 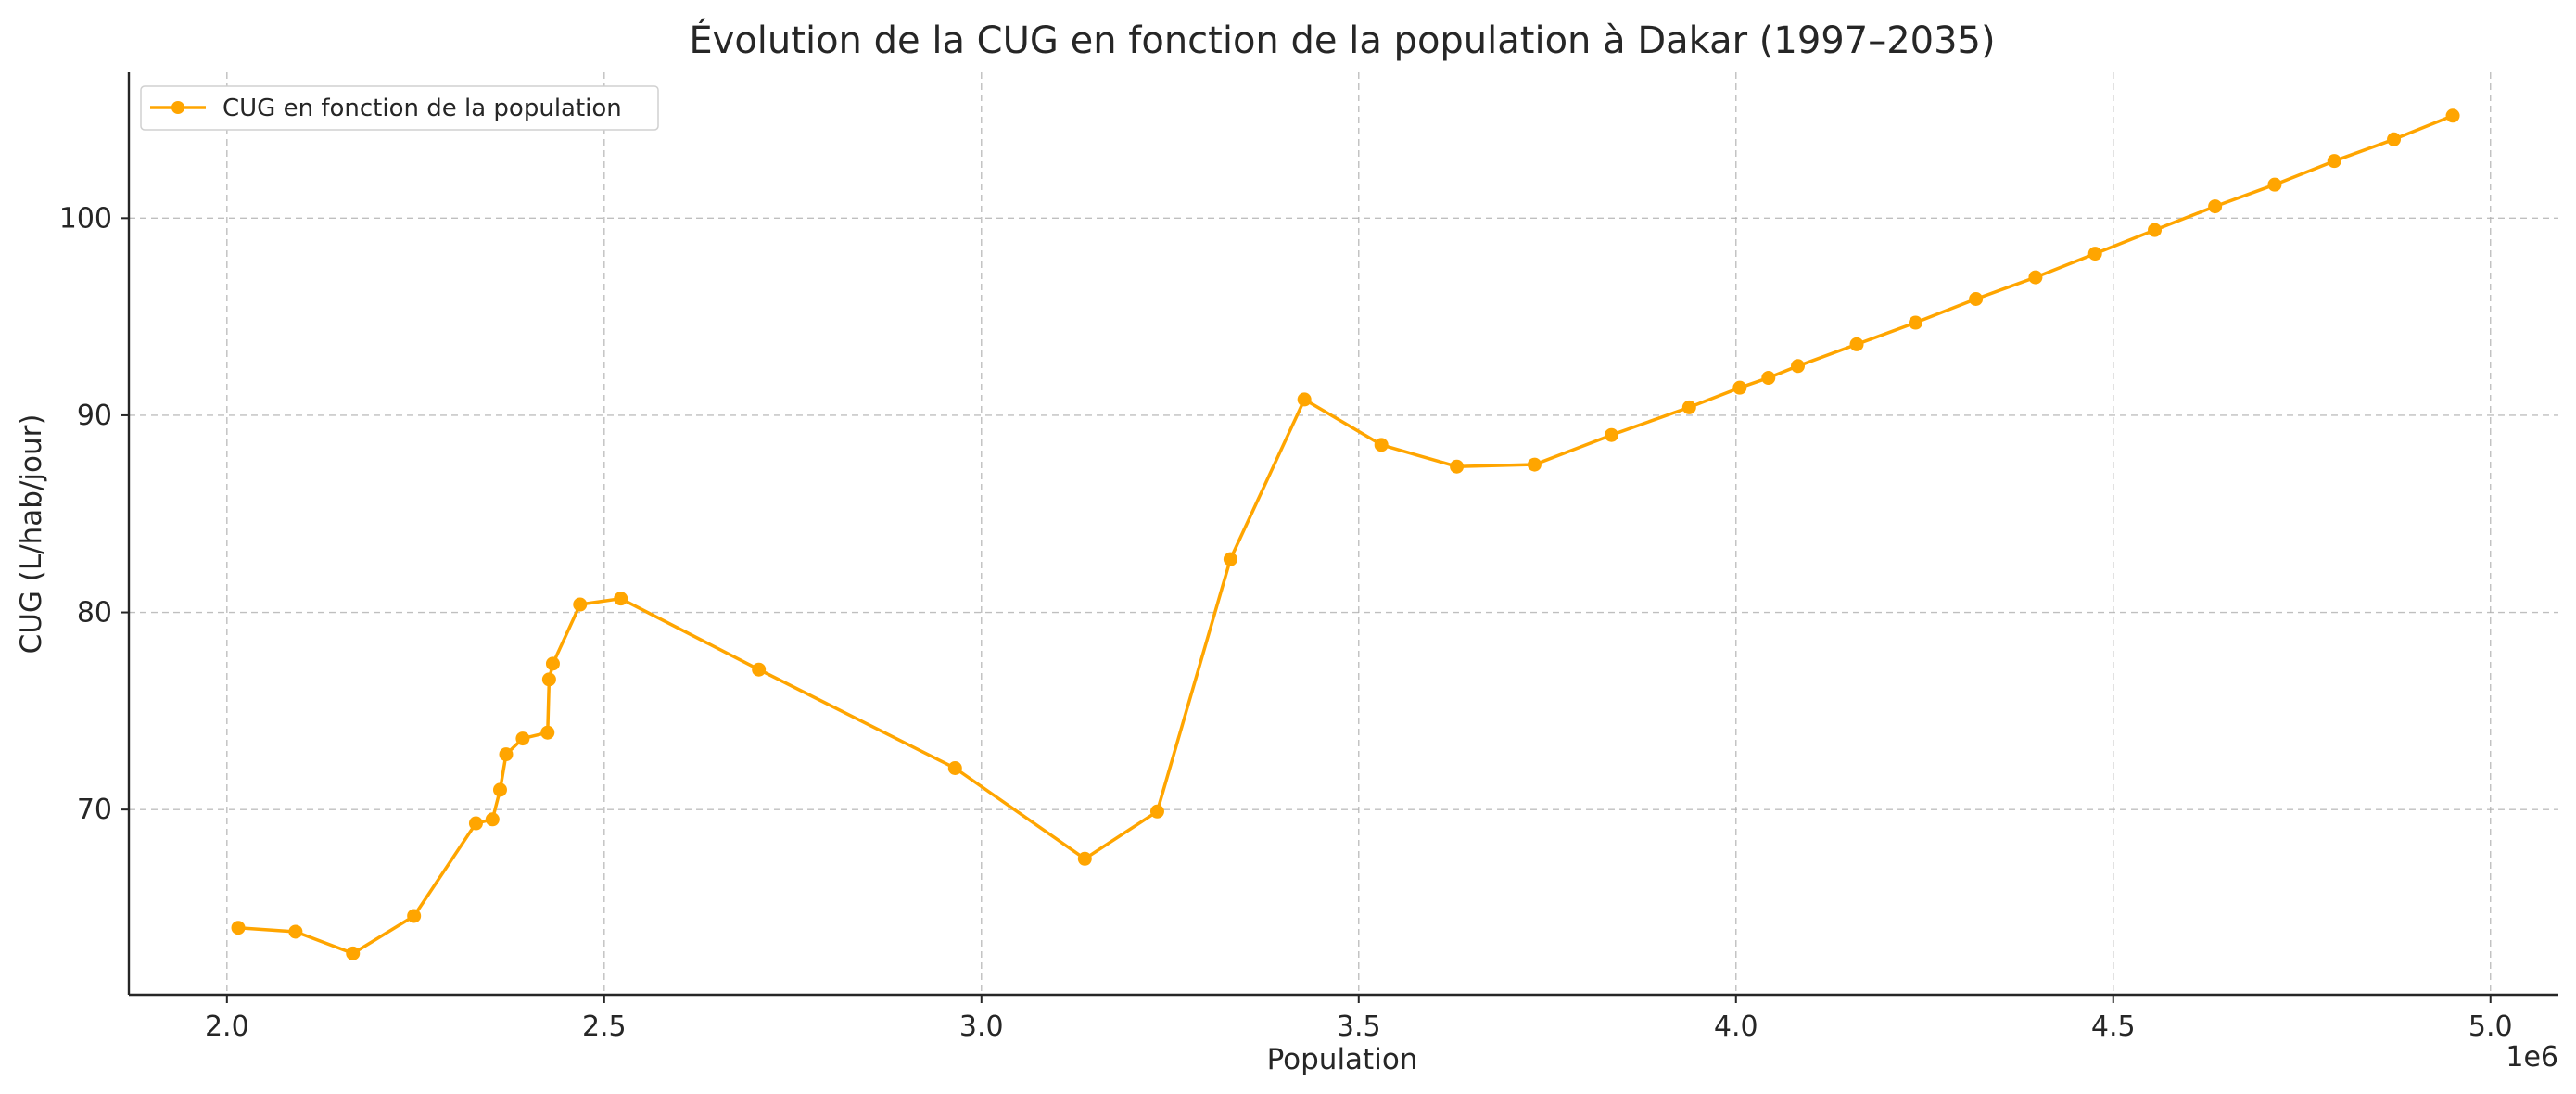 I want to click on y-tick-label: 100, so click(x=85, y=218).